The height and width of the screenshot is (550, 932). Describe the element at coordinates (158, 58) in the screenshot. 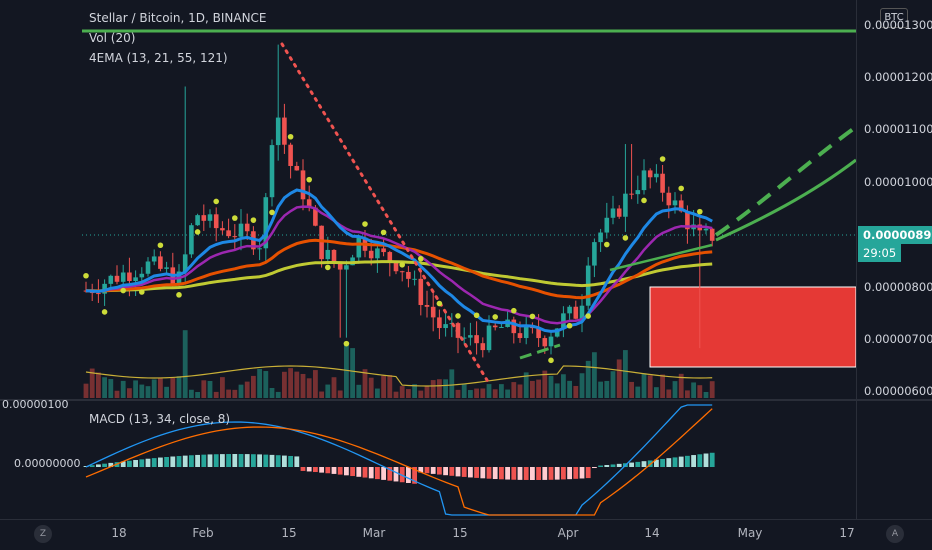

I see `ema-legend: 4EMA (13, 21, 55, 121)` at that location.